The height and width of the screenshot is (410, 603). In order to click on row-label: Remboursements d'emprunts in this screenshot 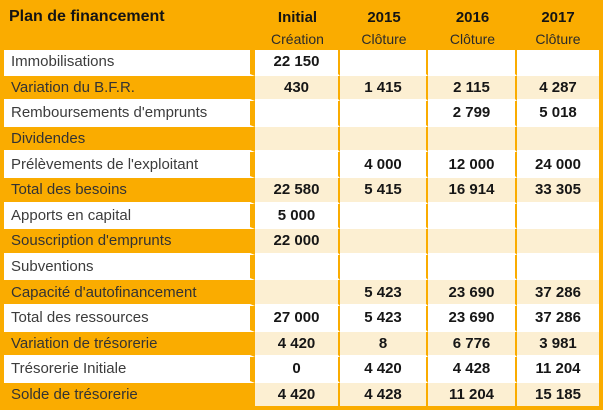, I will do `click(129, 114)`.